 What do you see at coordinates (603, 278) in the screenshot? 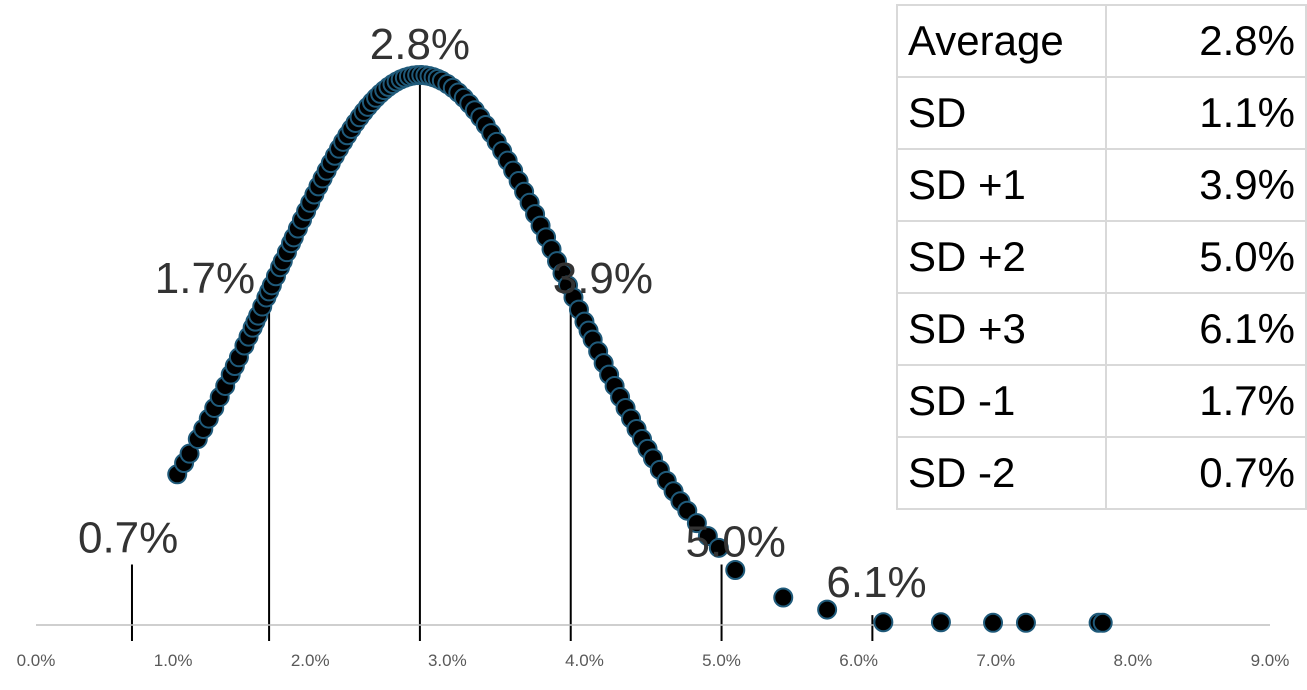
I see `sd-annotation-label: 3.9%` at bounding box center [603, 278].